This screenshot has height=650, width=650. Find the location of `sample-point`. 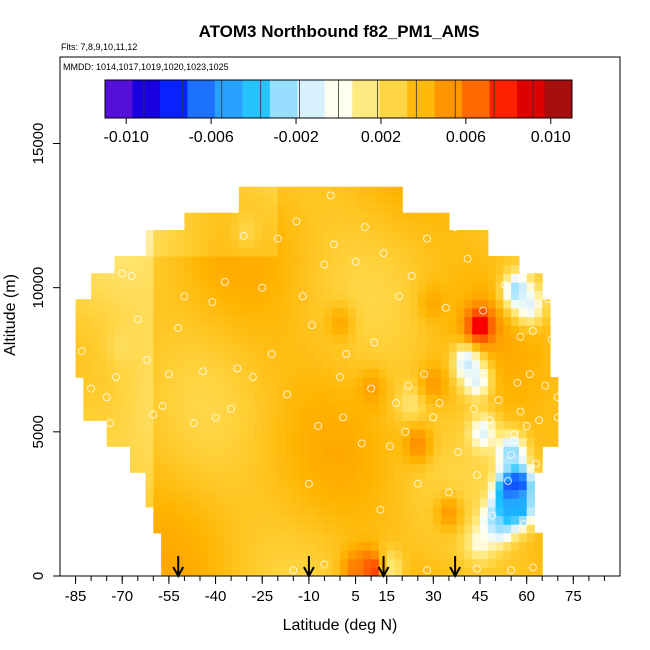

sample-point is located at coordinates (215, 417).